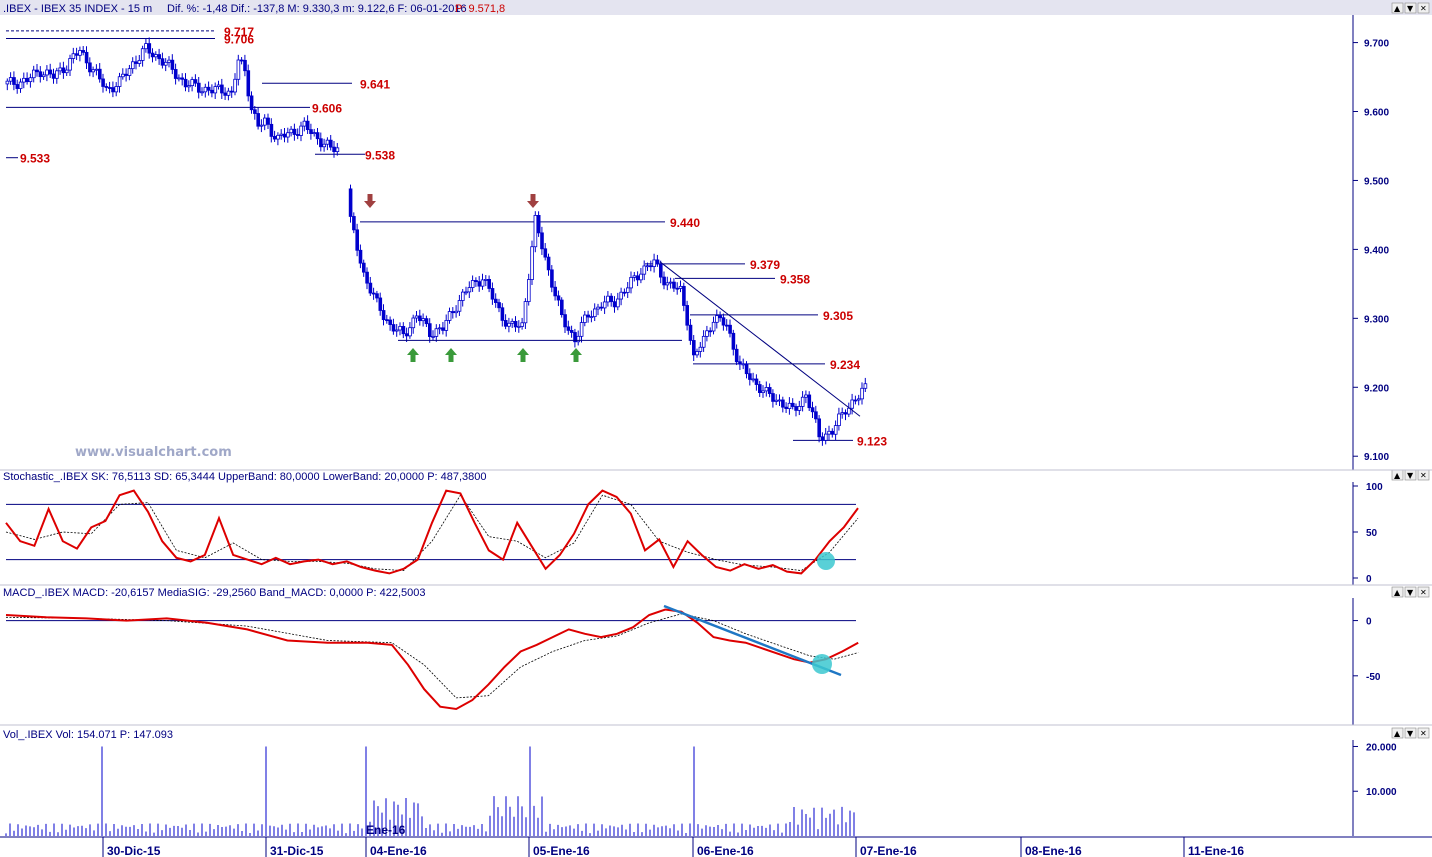 This screenshot has height=857, width=1432. Describe the element at coordinates (752, 640) in the screenshot. I see `macd-trendline` at that location.